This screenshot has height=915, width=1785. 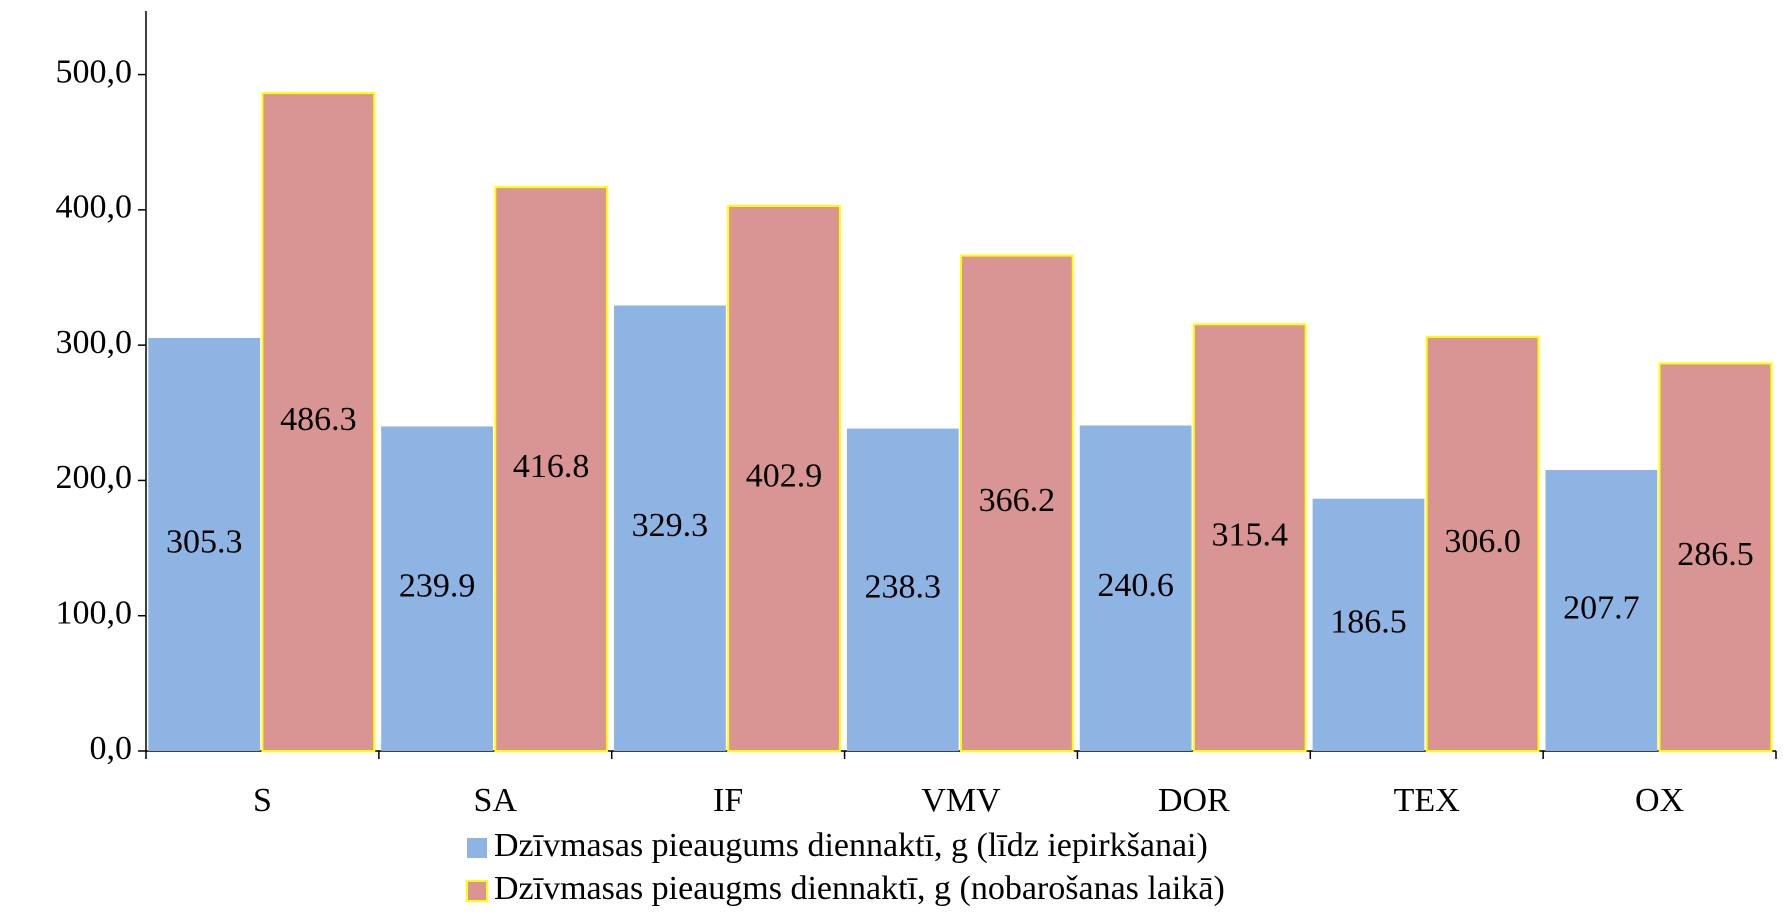 What do you see at coordinates (262, 800) in the screenshot?
I see `x-tick-label: S` at bounding box center [262, 800].